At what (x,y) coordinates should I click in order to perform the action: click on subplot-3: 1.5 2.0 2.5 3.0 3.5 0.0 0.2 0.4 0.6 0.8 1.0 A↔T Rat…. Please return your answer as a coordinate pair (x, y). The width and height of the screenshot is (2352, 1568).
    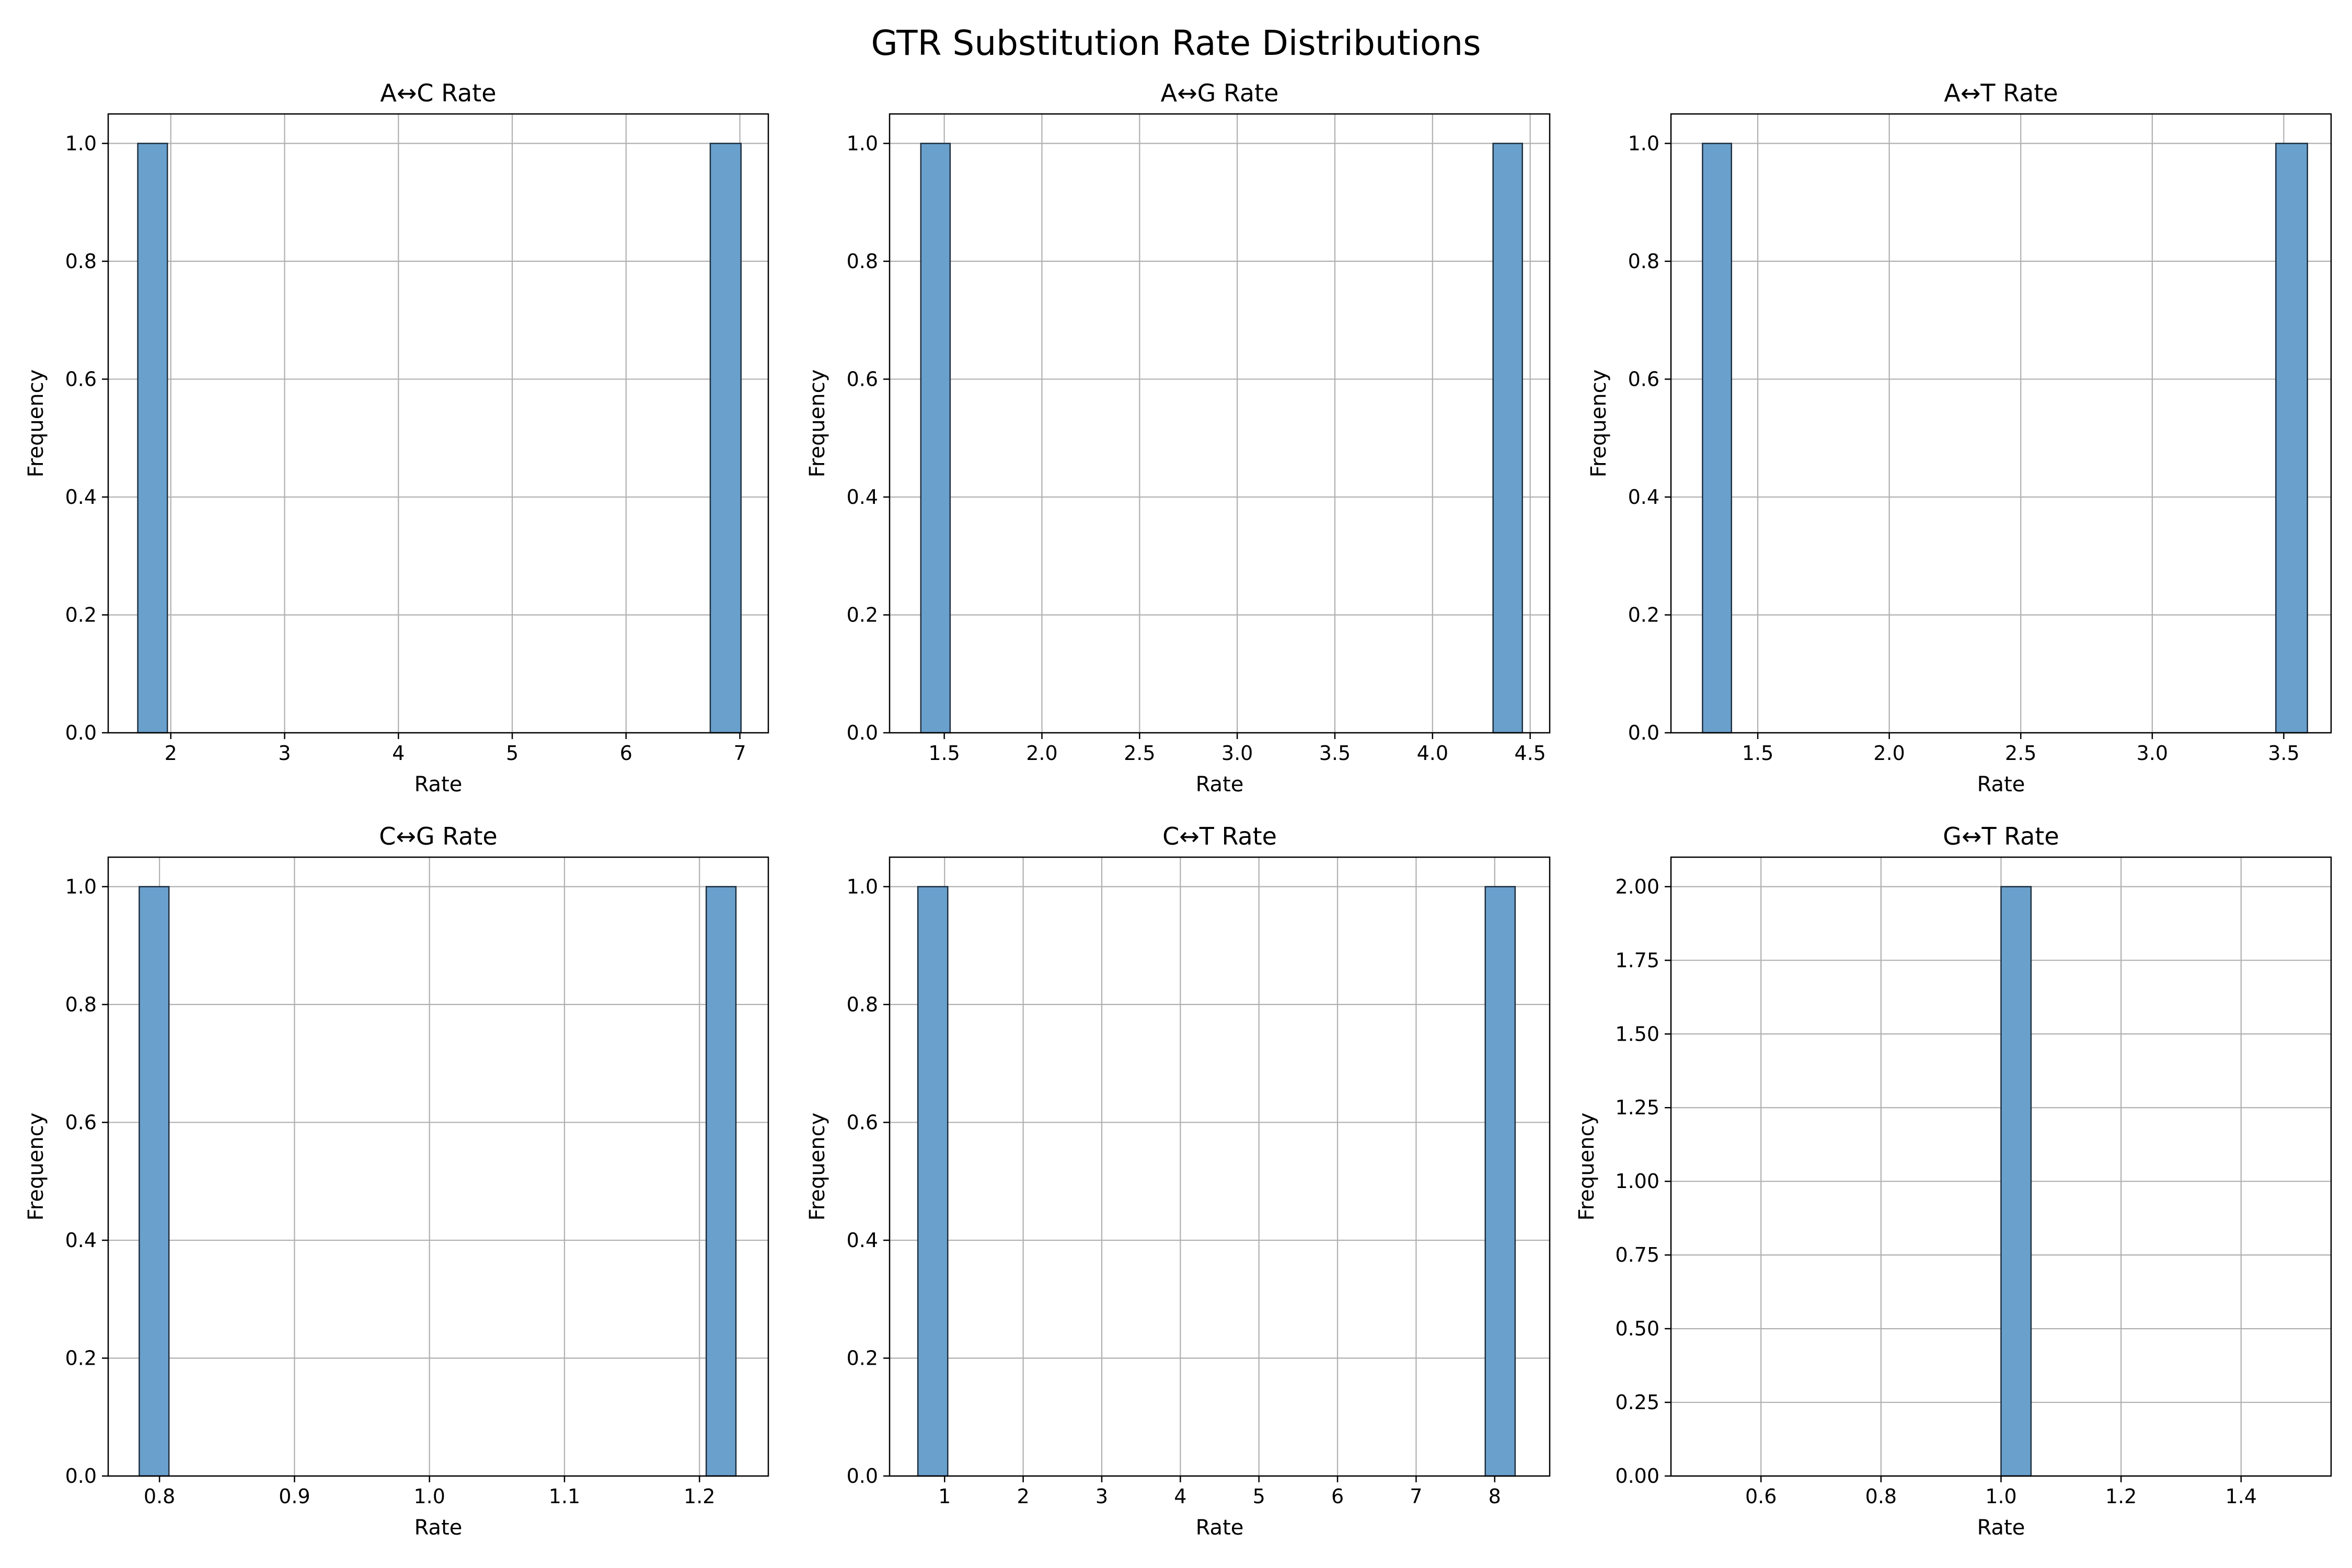
    Looking at the image, I should click on (1959, 438).